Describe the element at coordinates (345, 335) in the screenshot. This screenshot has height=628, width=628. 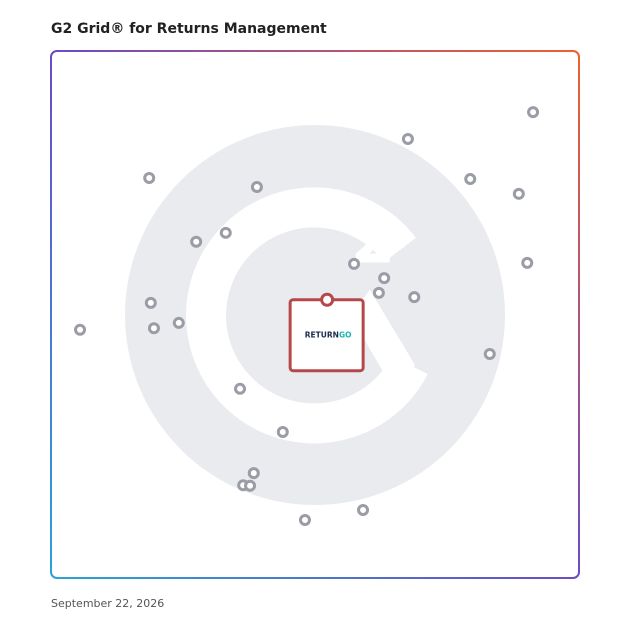
I see `logo-part: GO` at that location.